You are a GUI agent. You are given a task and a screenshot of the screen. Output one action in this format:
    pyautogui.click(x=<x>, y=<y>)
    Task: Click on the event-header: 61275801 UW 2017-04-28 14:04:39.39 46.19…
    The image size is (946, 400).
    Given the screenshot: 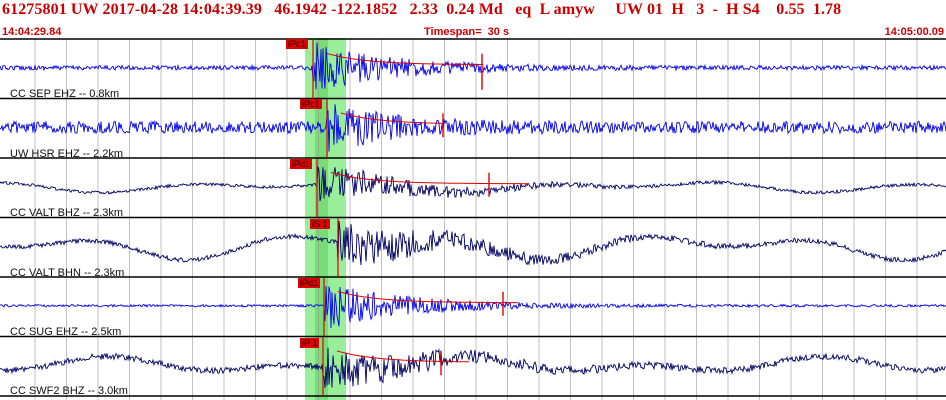 What is the action you would take?
    pyautogui.click(x=473, y=20)
    